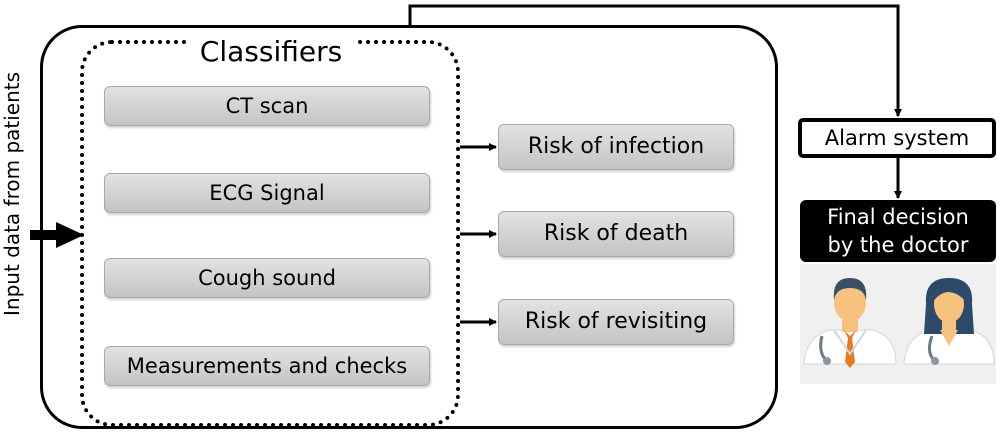  I want to click on doctors-svg, so click(899, 323).